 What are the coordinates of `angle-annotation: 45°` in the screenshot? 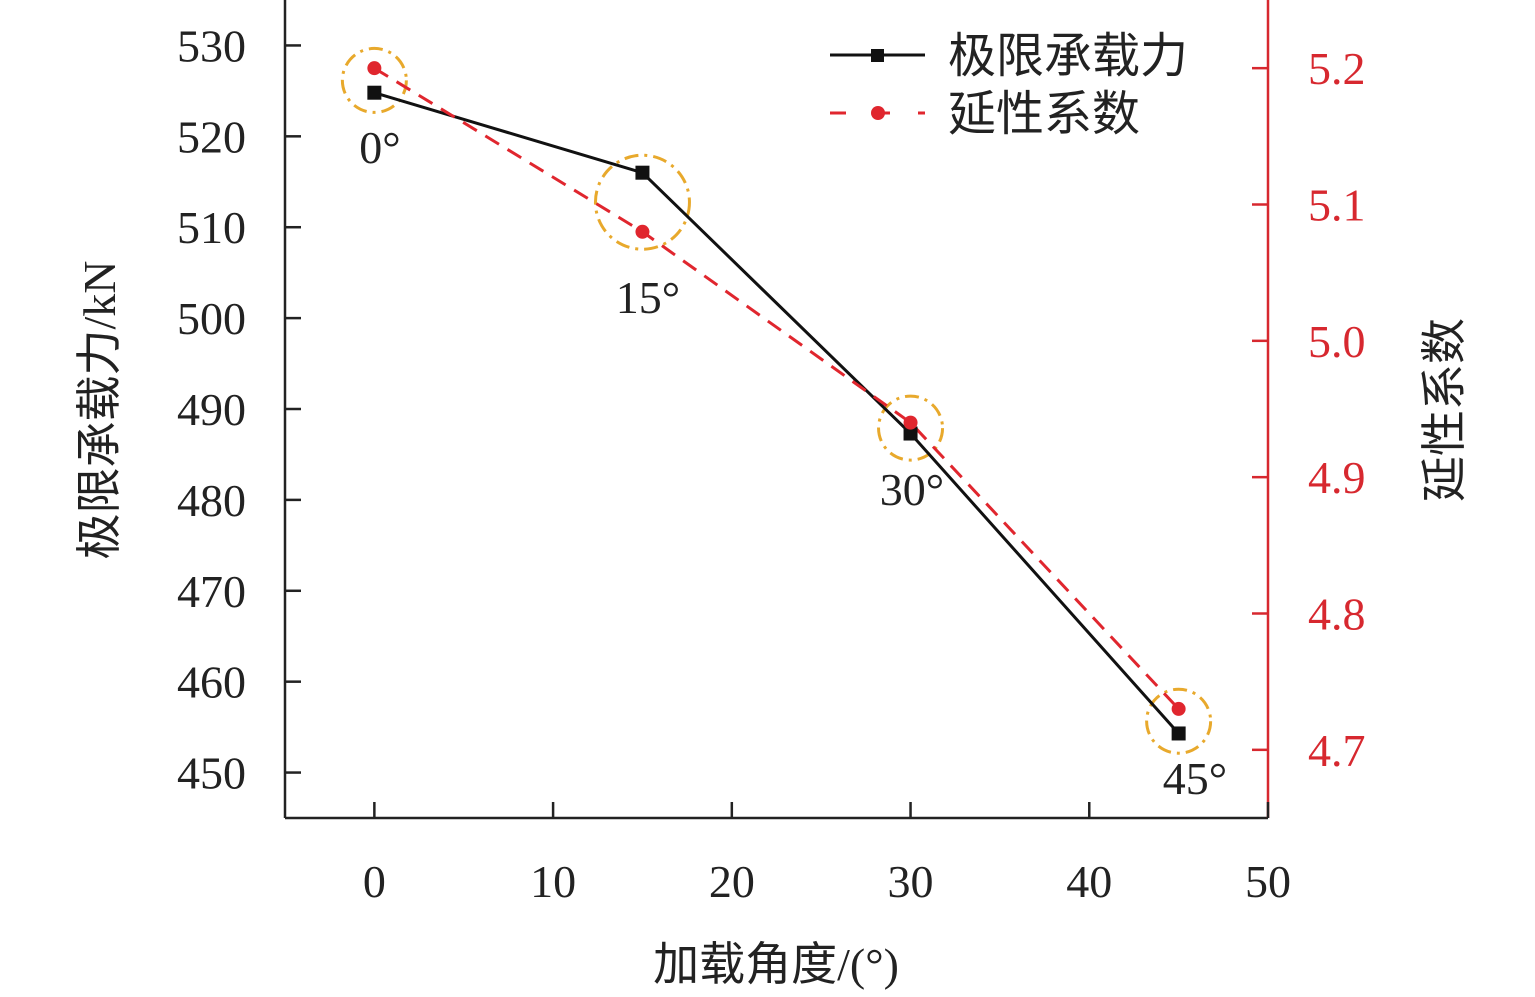 It's located at (1195, 778).